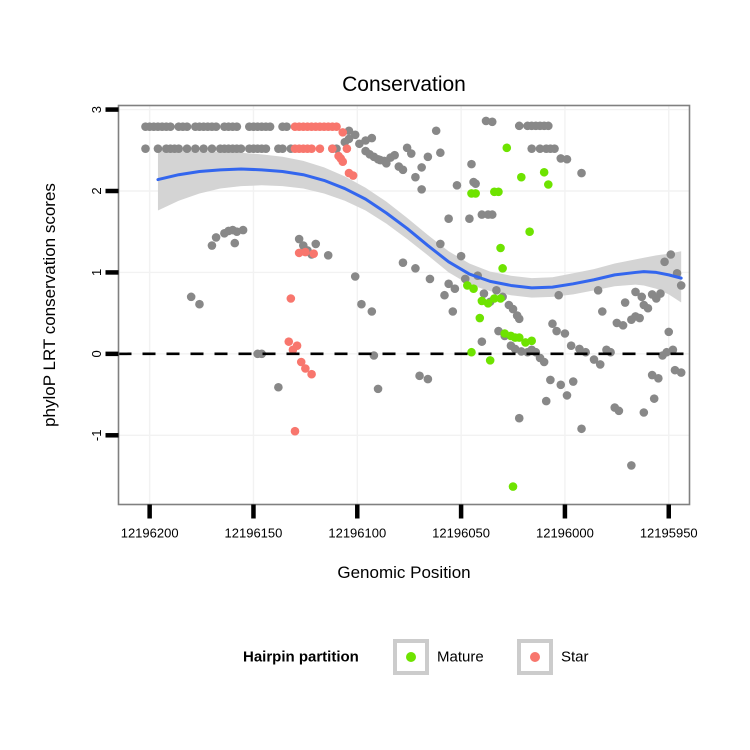  I want to click on legend-key-label: Star, so click(575, 657).